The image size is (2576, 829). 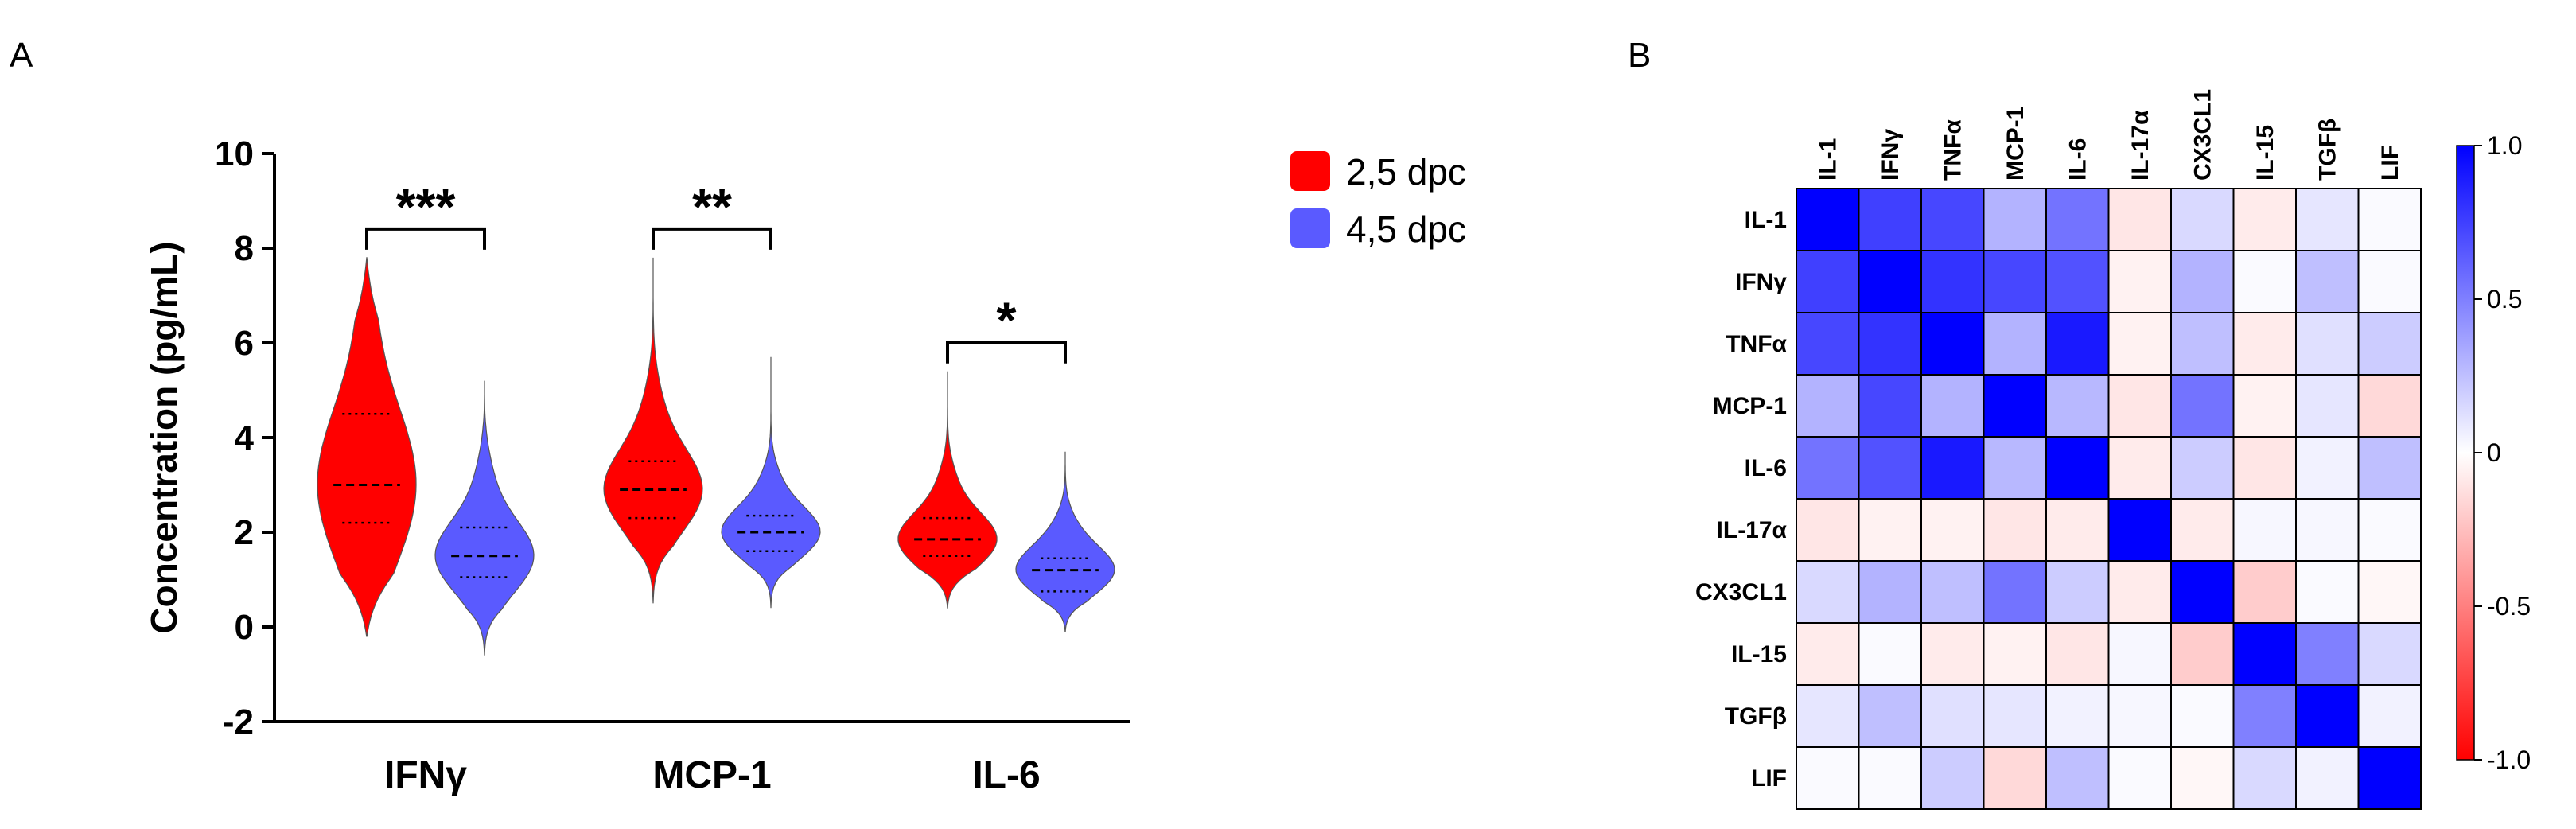 I want to click on colorbar: 1.0 0.5 0 -0.5 -1.0, so click(x=2494, y=452).